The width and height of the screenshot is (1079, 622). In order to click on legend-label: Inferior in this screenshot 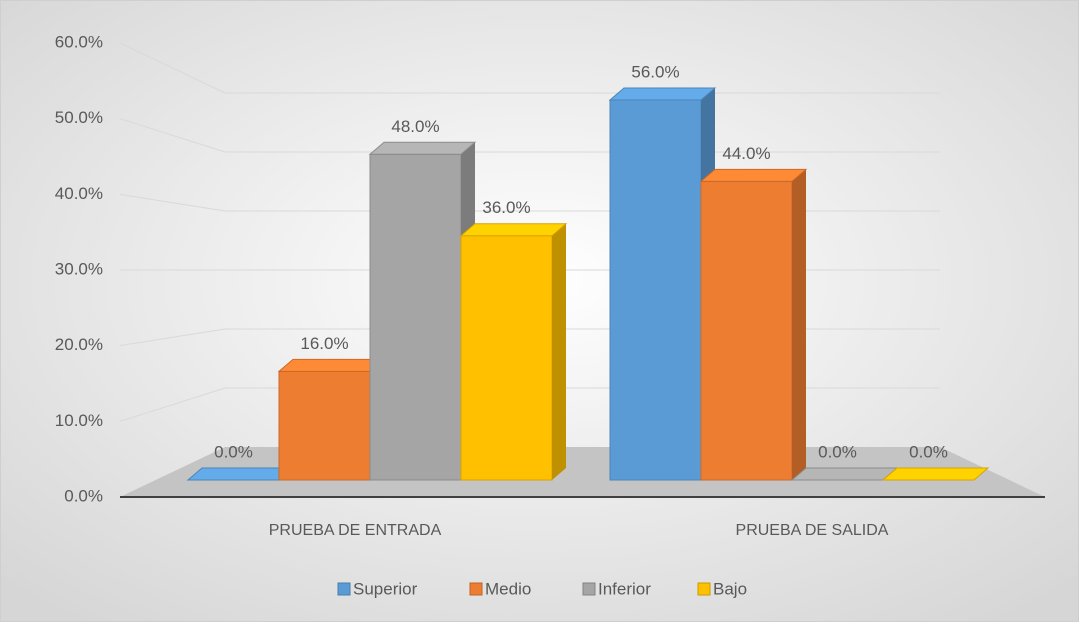, I will do `click(624, 588)`.